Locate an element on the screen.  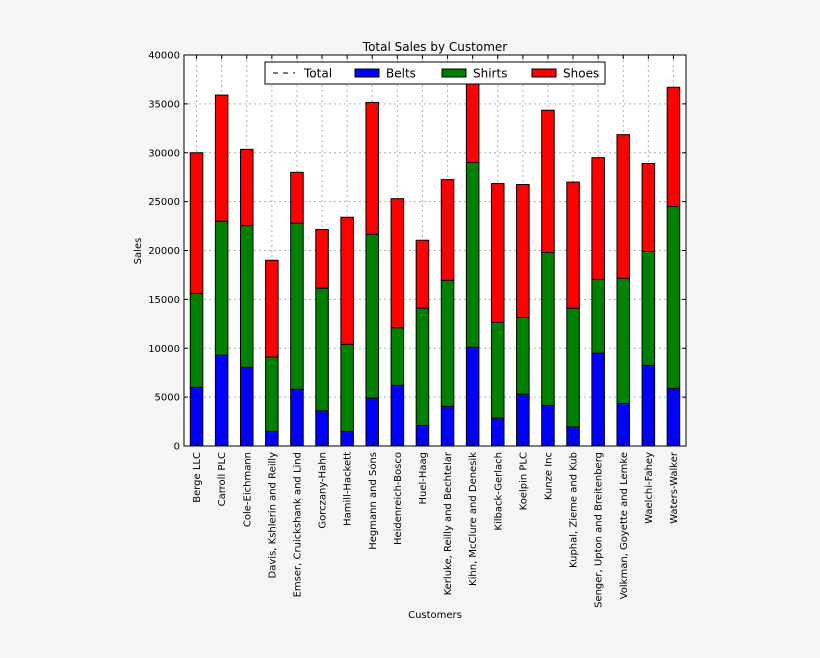
x-tick-label: Waelchi-Fahey is located at coordinates (649, 488).